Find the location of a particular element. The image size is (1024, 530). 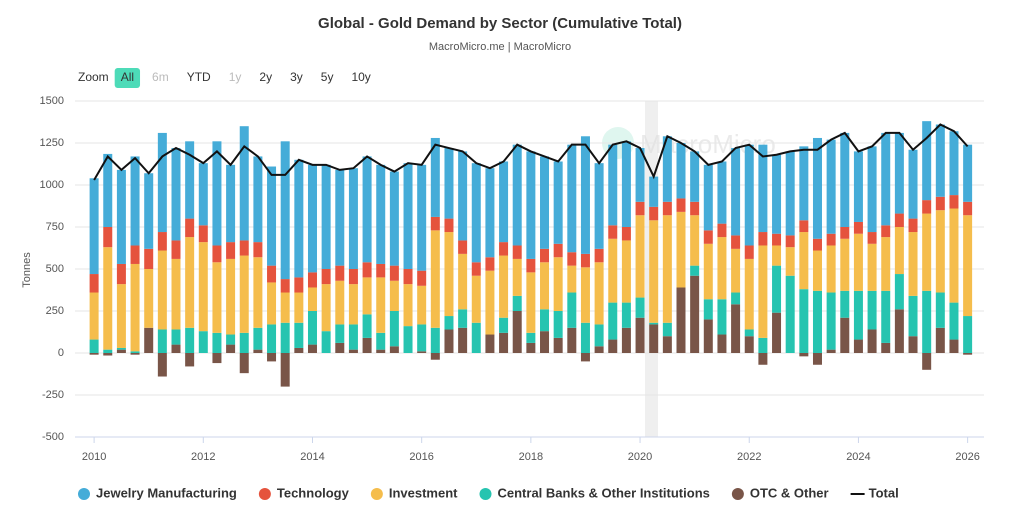

zoom-button: 2y is located at coordinates (265, 78).